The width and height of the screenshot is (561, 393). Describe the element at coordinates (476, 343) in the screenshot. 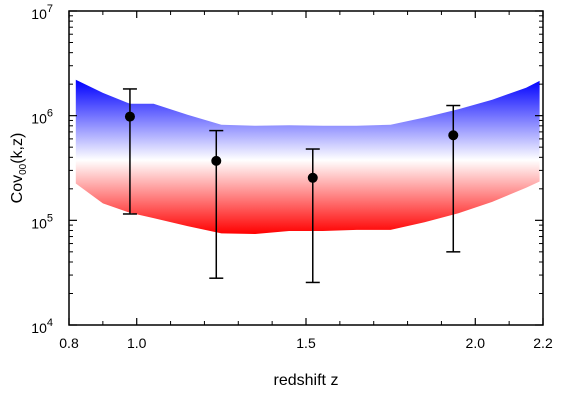

I see `x-tick-label: 2.0` at that location.